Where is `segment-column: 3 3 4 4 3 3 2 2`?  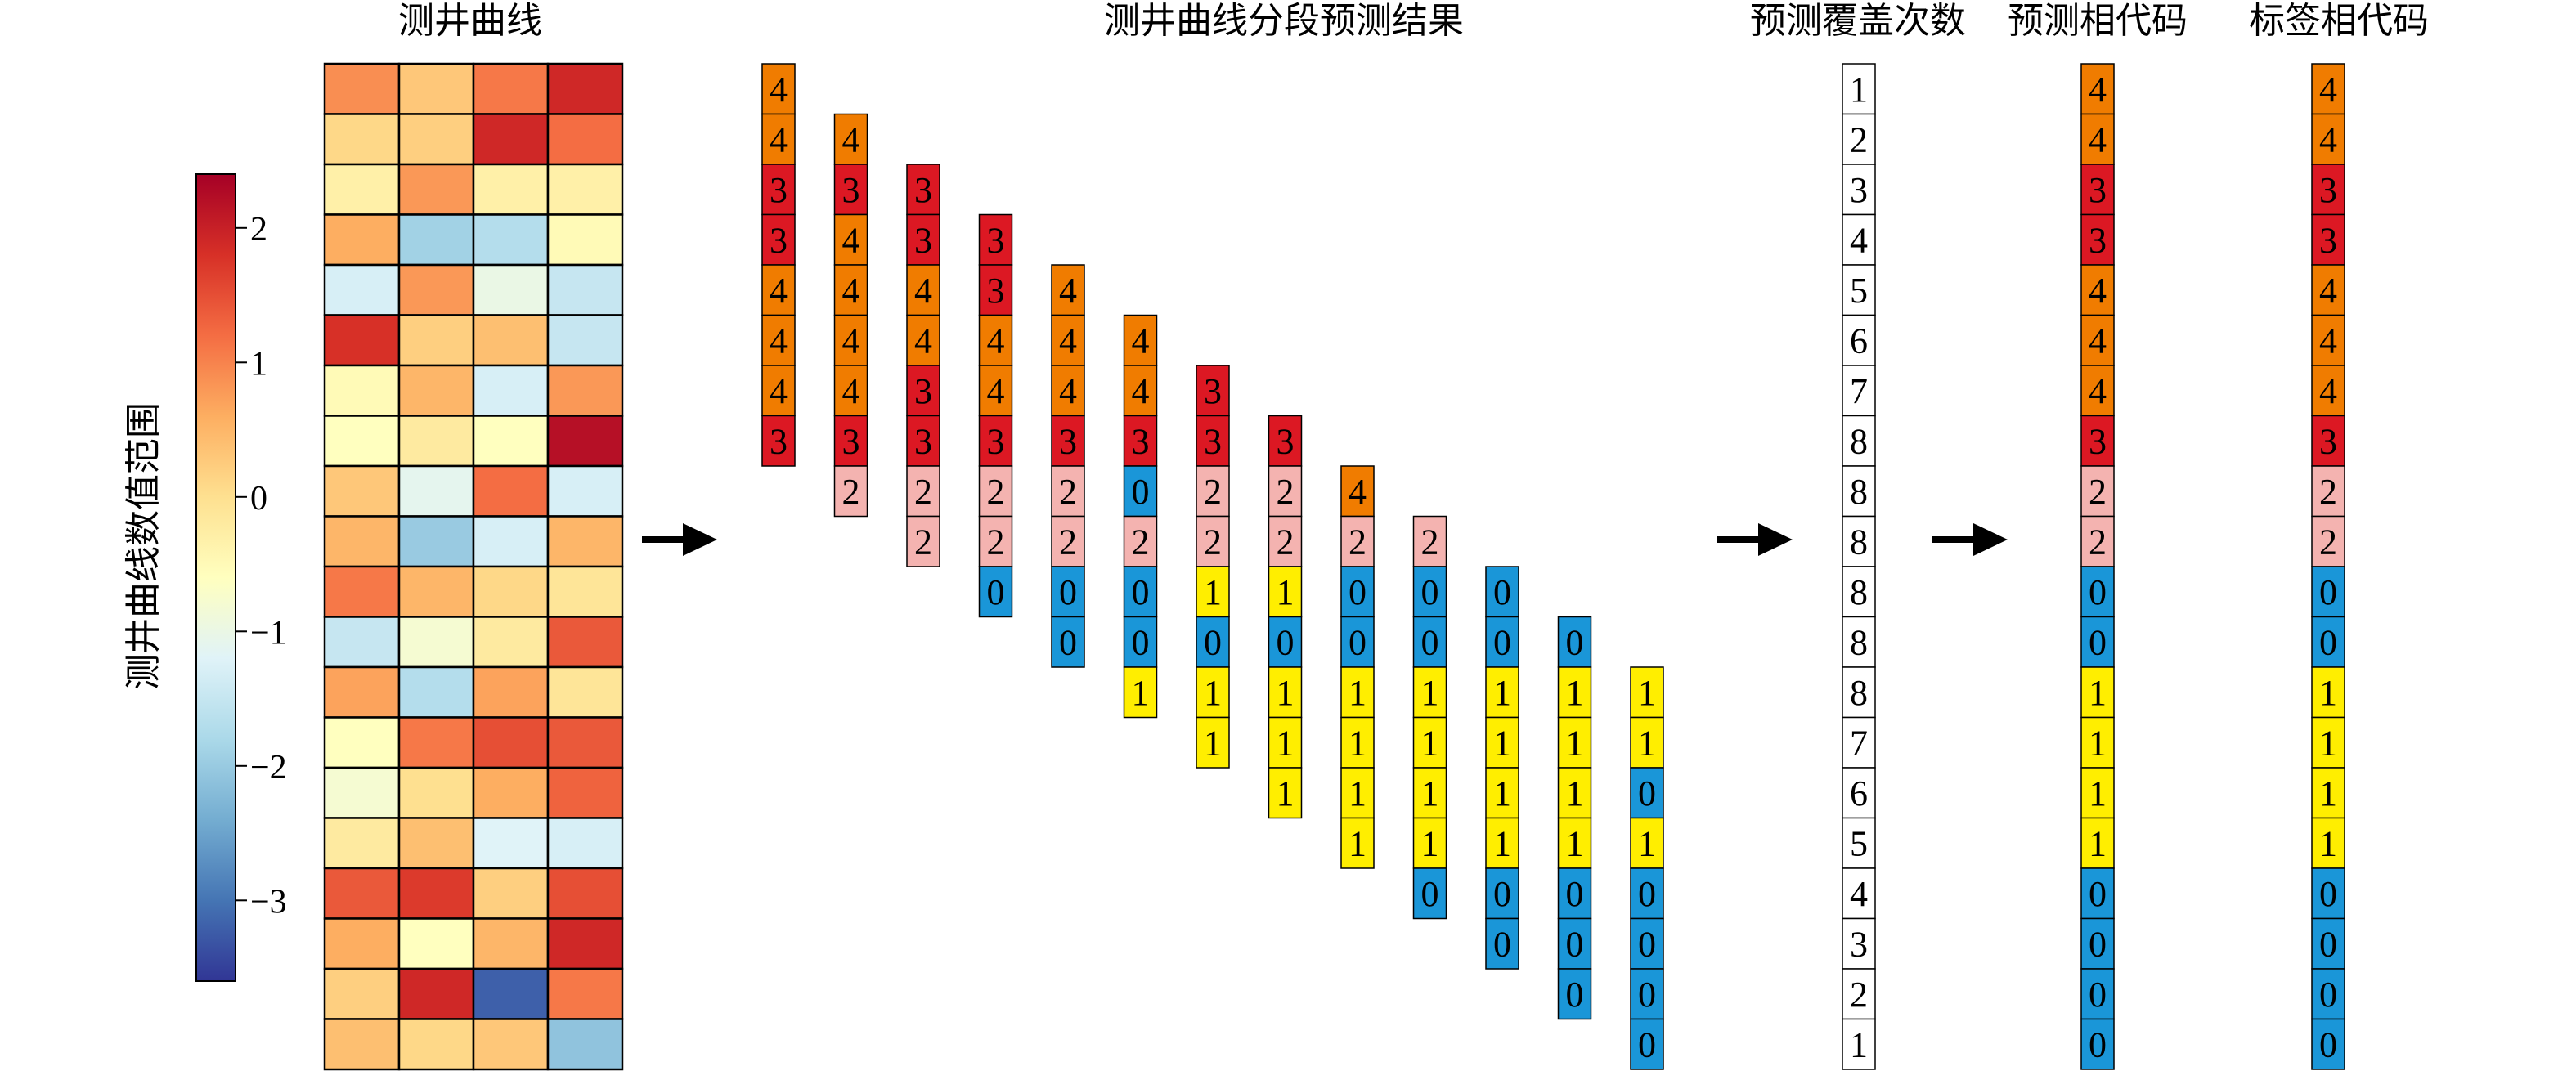 segment-column: 3 3 4 4 3 3 2 2 is located at coordinates (923, 365).